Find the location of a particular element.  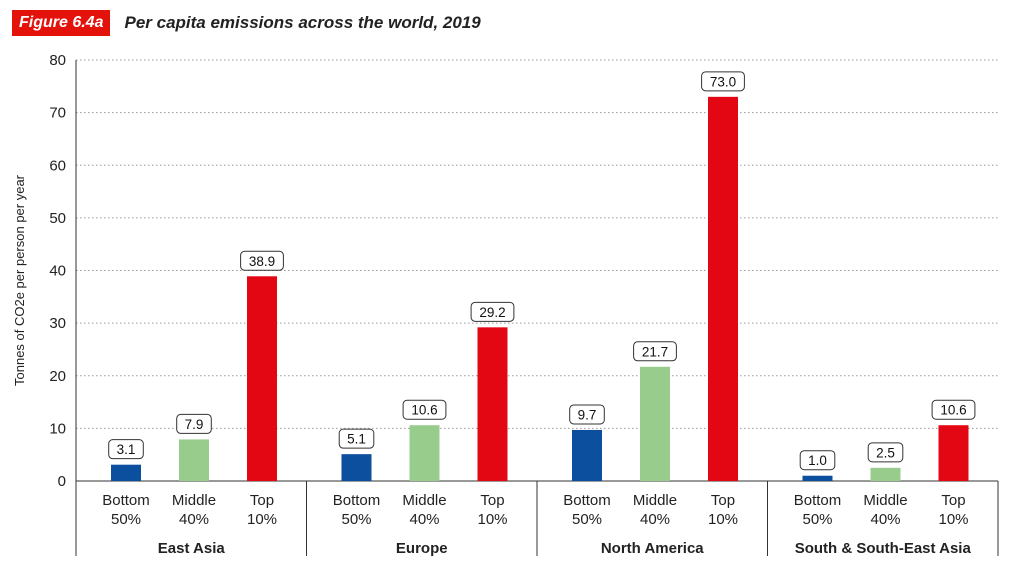

y-axis-title: Tonnes of CO2e per person per year is located at coordinates (19, 280).